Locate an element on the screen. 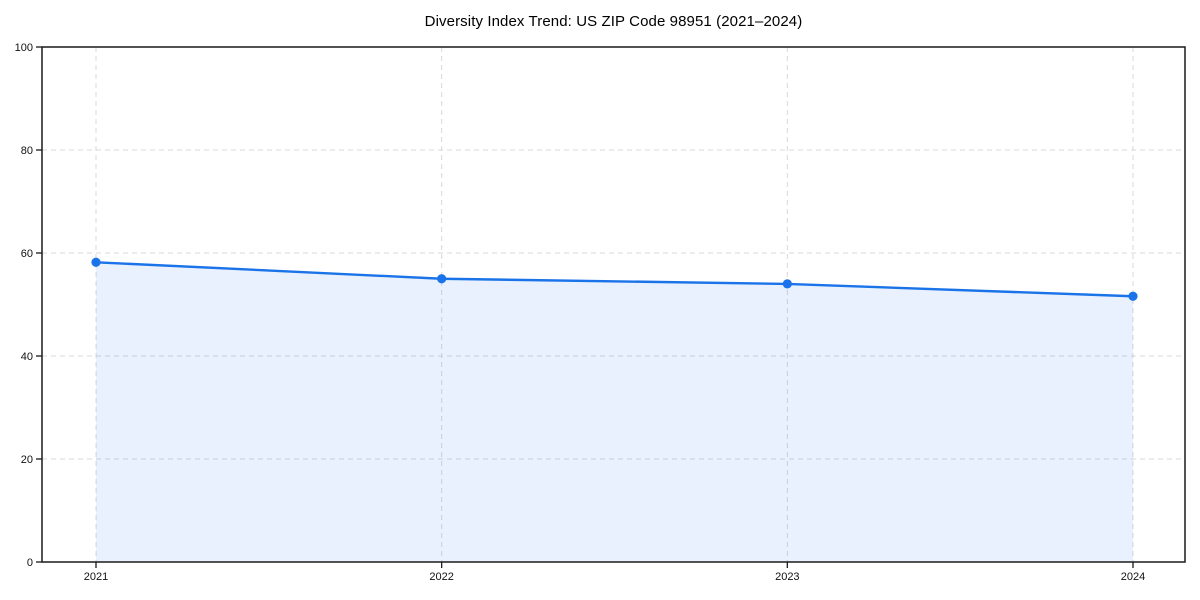 This screenshot has height=600, width=1200. y-tick-label: 100 is located at coordinates (24, 48).